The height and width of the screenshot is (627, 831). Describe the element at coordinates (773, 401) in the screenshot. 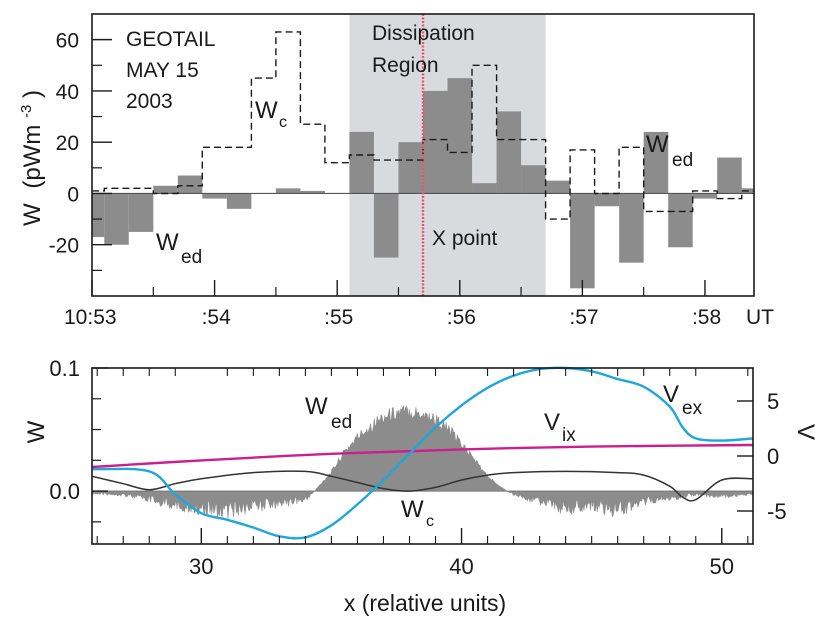

I see `right-y-tick-label: 5` at that location.